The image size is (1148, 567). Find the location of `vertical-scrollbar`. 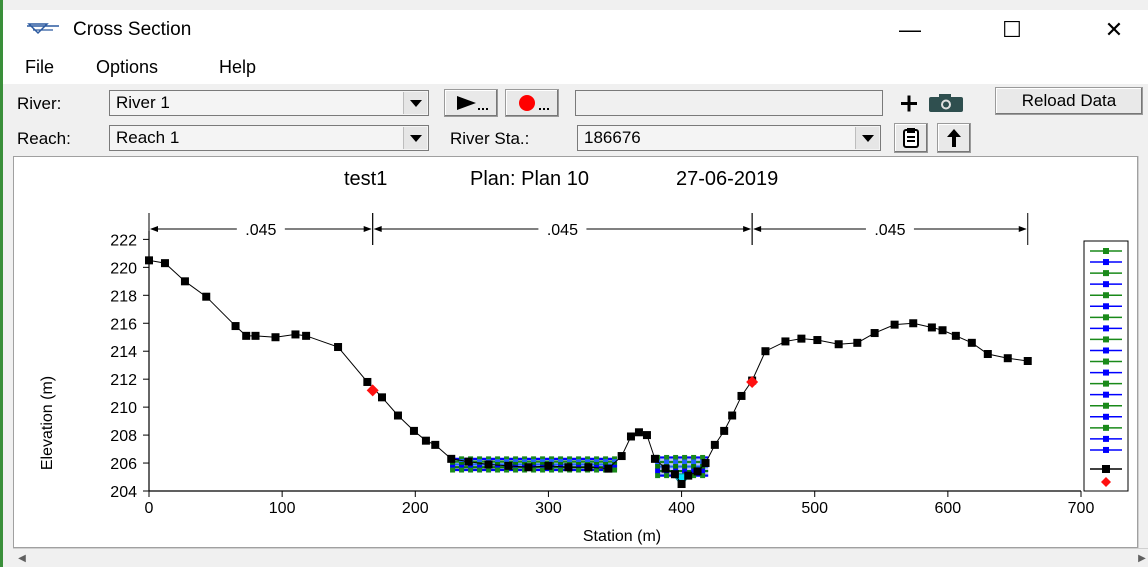

vertical-scrollbar is located at coordinates (1143, 352).